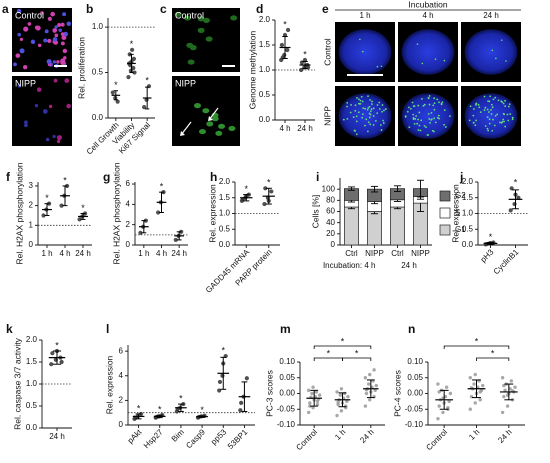 The width and height of the screenshot is (550, 463). What do you see at coordinates (287, 393) in the screenshot?
I see `y-tick-label: 0.00` at bounding box center [287, 393].